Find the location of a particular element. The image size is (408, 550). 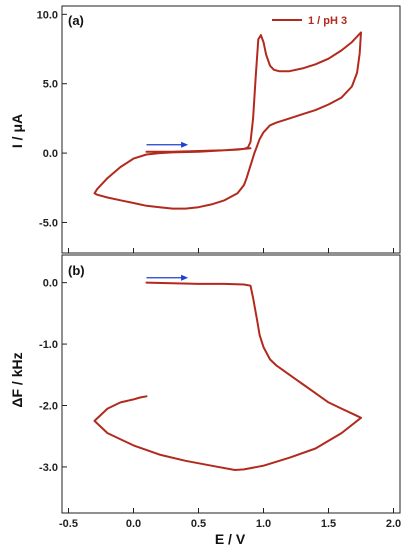

panel-b-label: (b) is located at coordinates (76, 270).